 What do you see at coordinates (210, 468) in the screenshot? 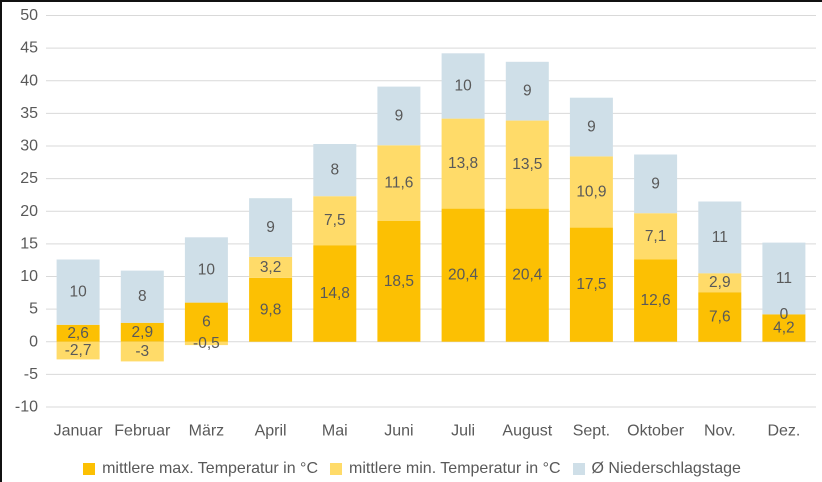
I see `legend-label: mittlere max. Temperatur in °C` at bounding box center [210, 468].